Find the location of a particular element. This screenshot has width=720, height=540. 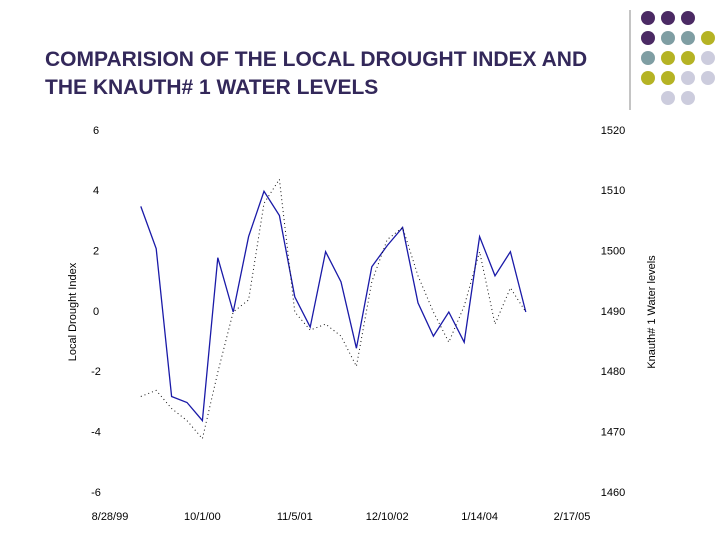

y2-tick-label: 1520 is located at coordinates (613, 131).